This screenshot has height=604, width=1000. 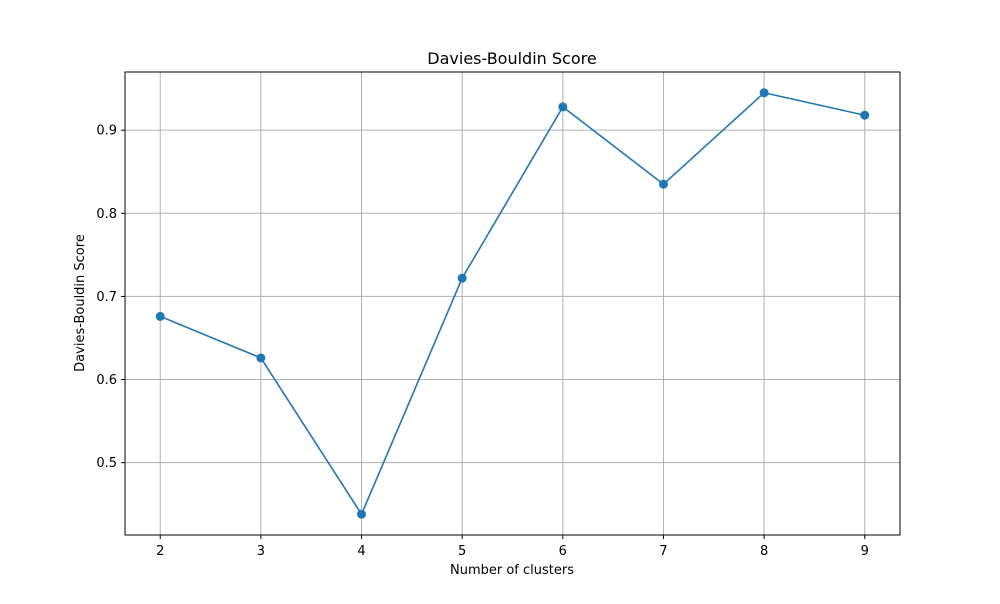 What do you see at coordinates (563, 551) in the screenshot?
I see `x-tick-label: 6` at bounding box center [563, 551].